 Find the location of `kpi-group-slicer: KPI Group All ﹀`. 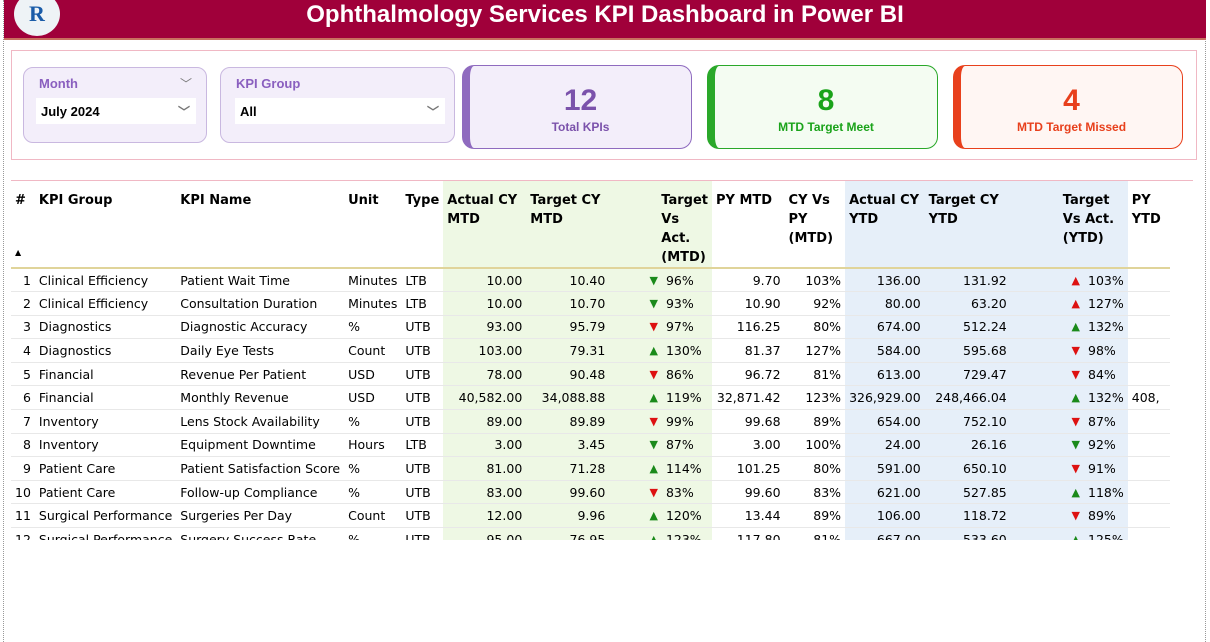

kpi-group-slicer: KPI Group All ﹀ is located at coordinates (337, 105).